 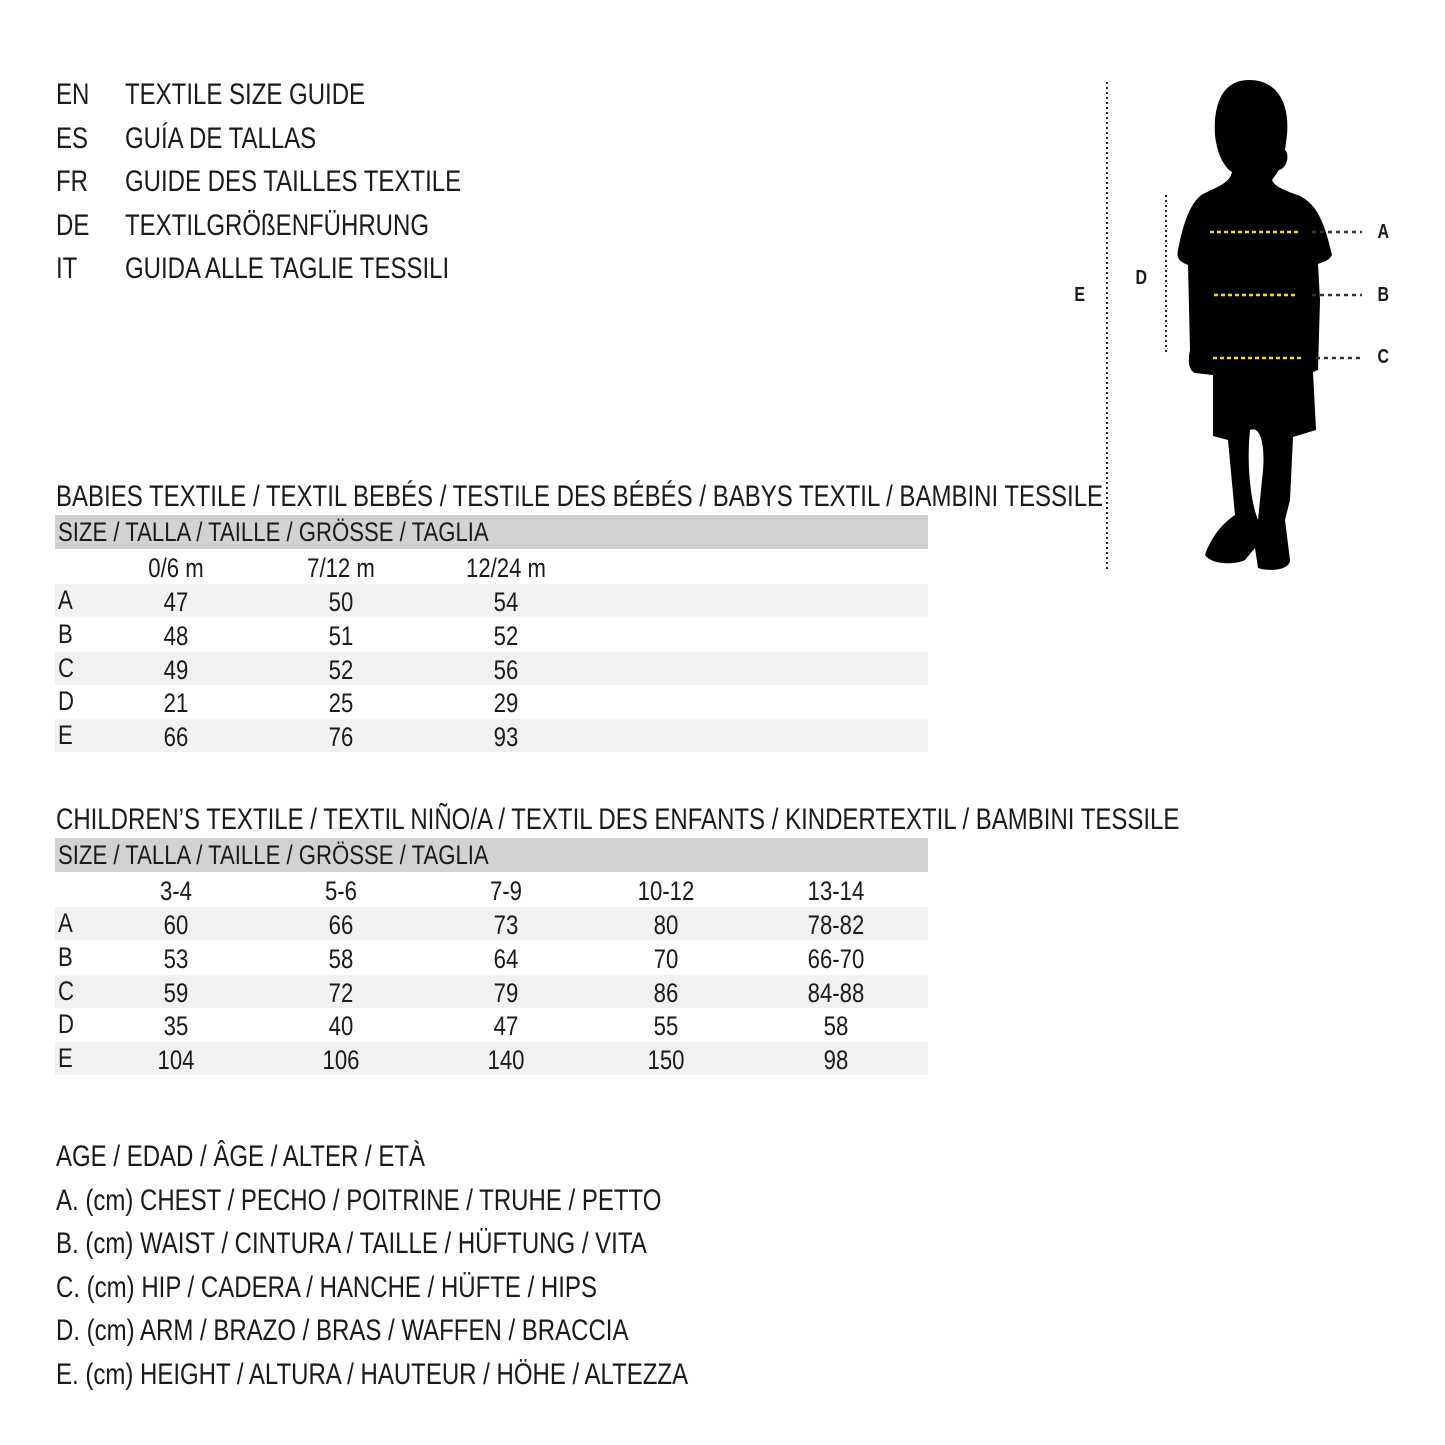 I want to click on column-header: 5-6, so click(x=341, y=891).